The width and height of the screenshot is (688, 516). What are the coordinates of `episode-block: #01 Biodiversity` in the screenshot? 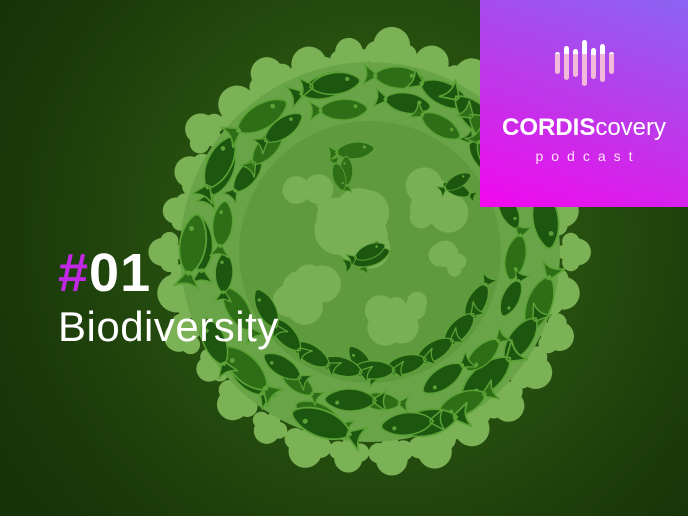 It's located at (168, 298).